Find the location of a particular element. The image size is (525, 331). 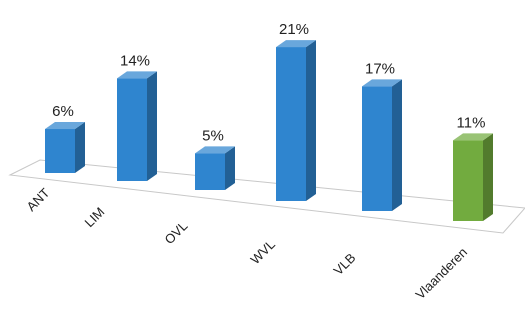

tick-label: OVL is located at coordinates (176, 232).